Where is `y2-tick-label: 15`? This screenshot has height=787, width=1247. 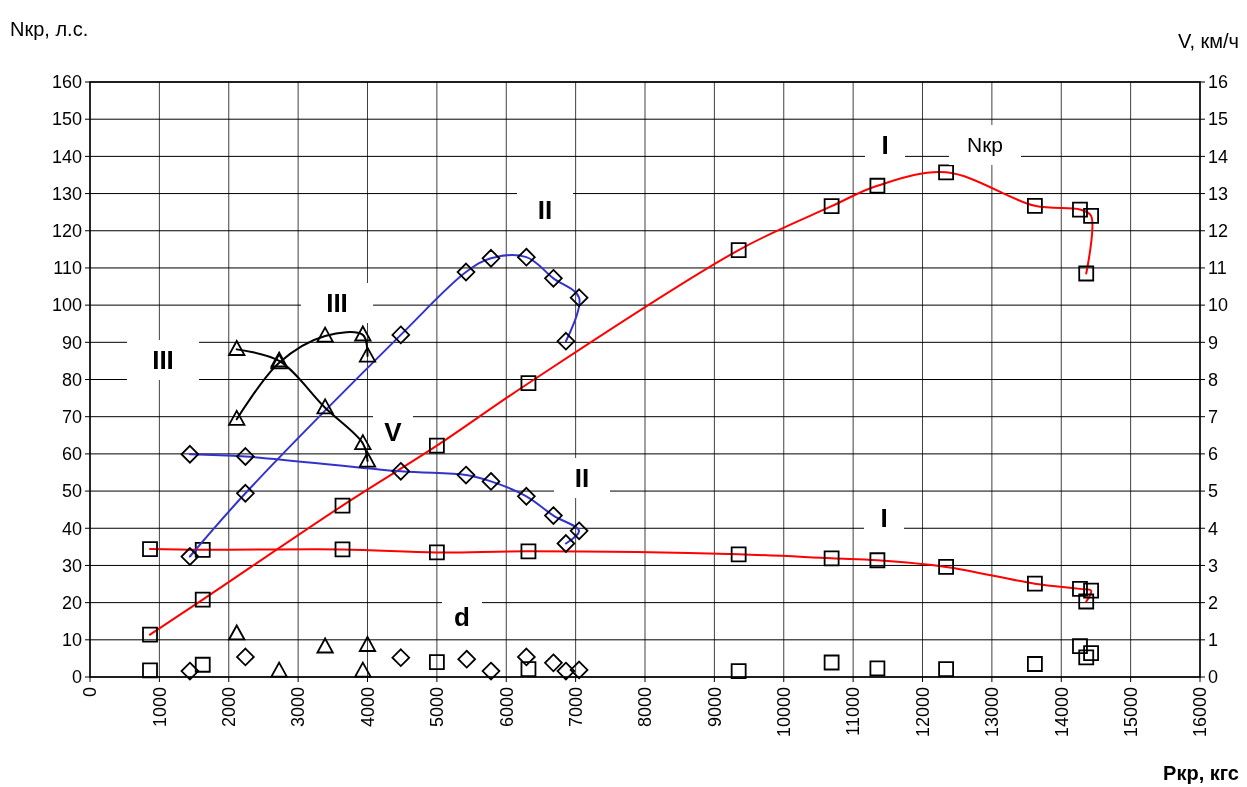 y2-tick-label: 15 is located at coordinates (1218, 119).